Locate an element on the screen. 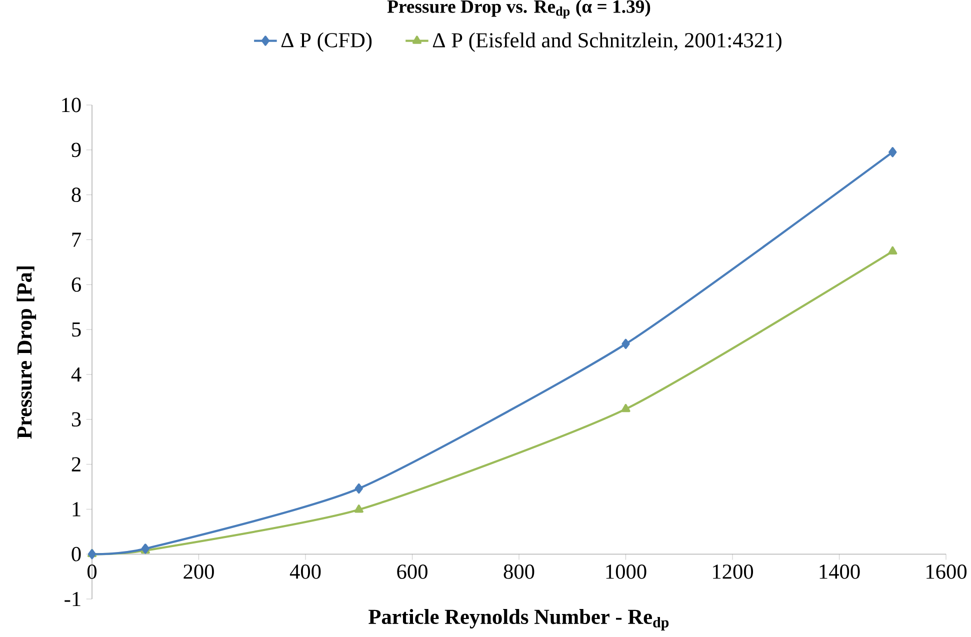 This screenshot has width=971, height=637. y-tick-label: 4 is located at coordinates (76, 374).